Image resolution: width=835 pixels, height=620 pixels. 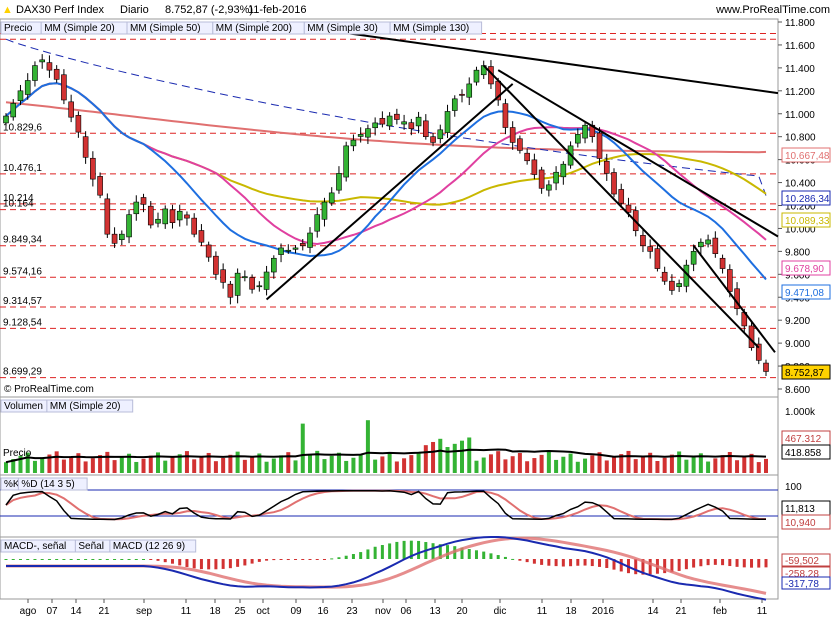 What do you see at coordinates (60, 10) in the screenshot?
I see `instrument-title: DAX30 Perf Index` at bounding box center [60, 10].